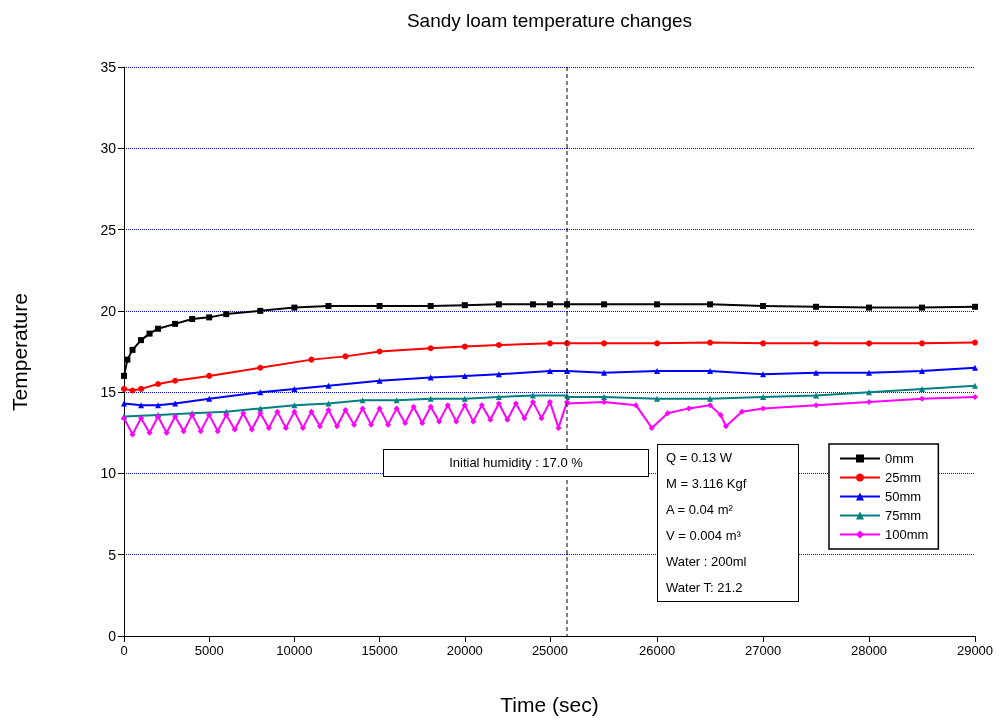 Image resolution: width=1003 pixels, height=723 pixels. What do you see at coordinates (704, 536) in the screenshot?
I see `annotation: V = 0.004 m³` at bounding box center [704, 536].